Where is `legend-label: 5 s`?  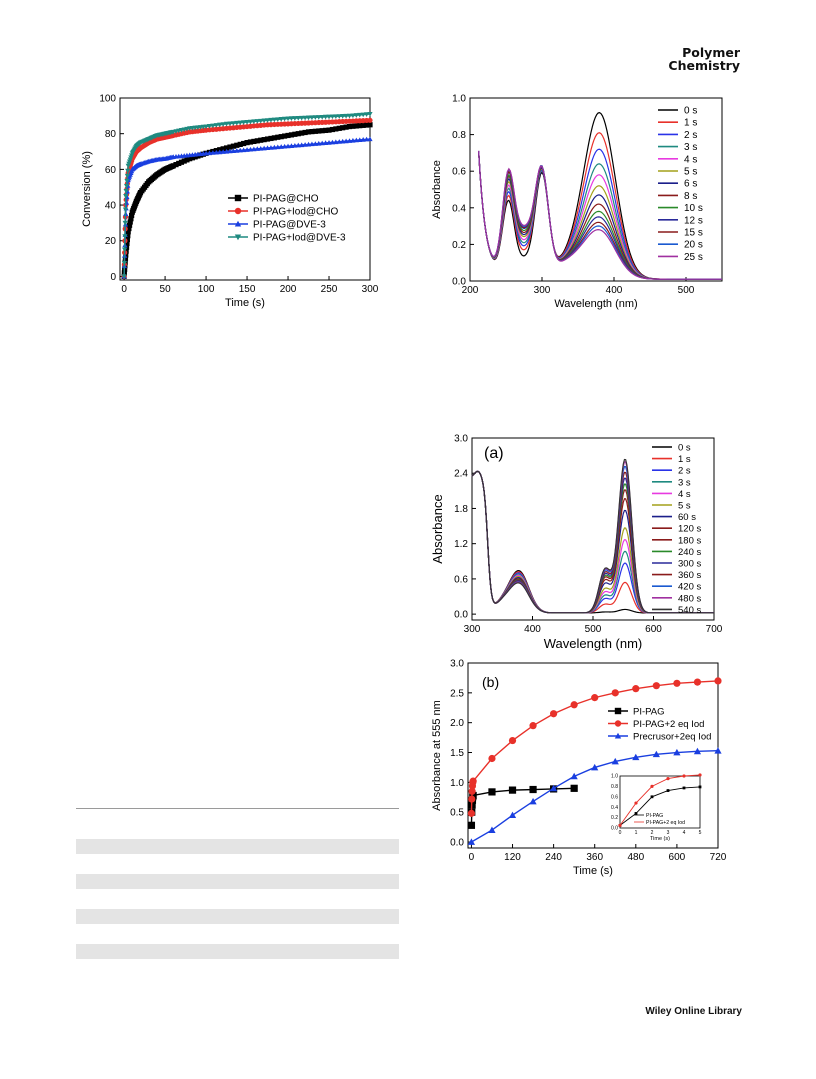
legend-label: 5 s is located at coordinates (690, 172).